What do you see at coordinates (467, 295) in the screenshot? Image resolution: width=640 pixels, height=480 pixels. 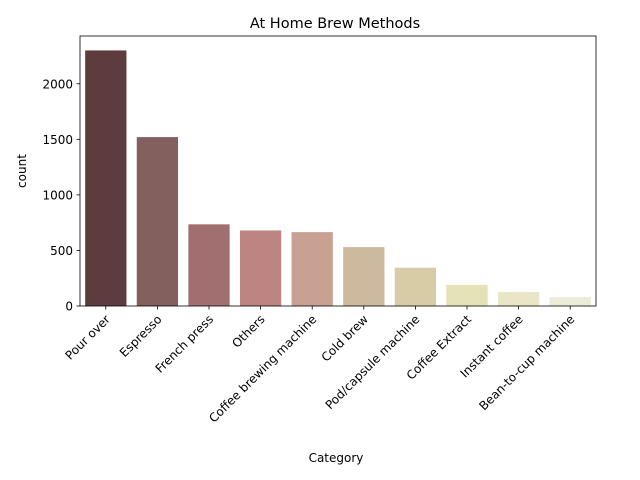 I see `bar-coffee-extract` at bounding box center [467, 295].